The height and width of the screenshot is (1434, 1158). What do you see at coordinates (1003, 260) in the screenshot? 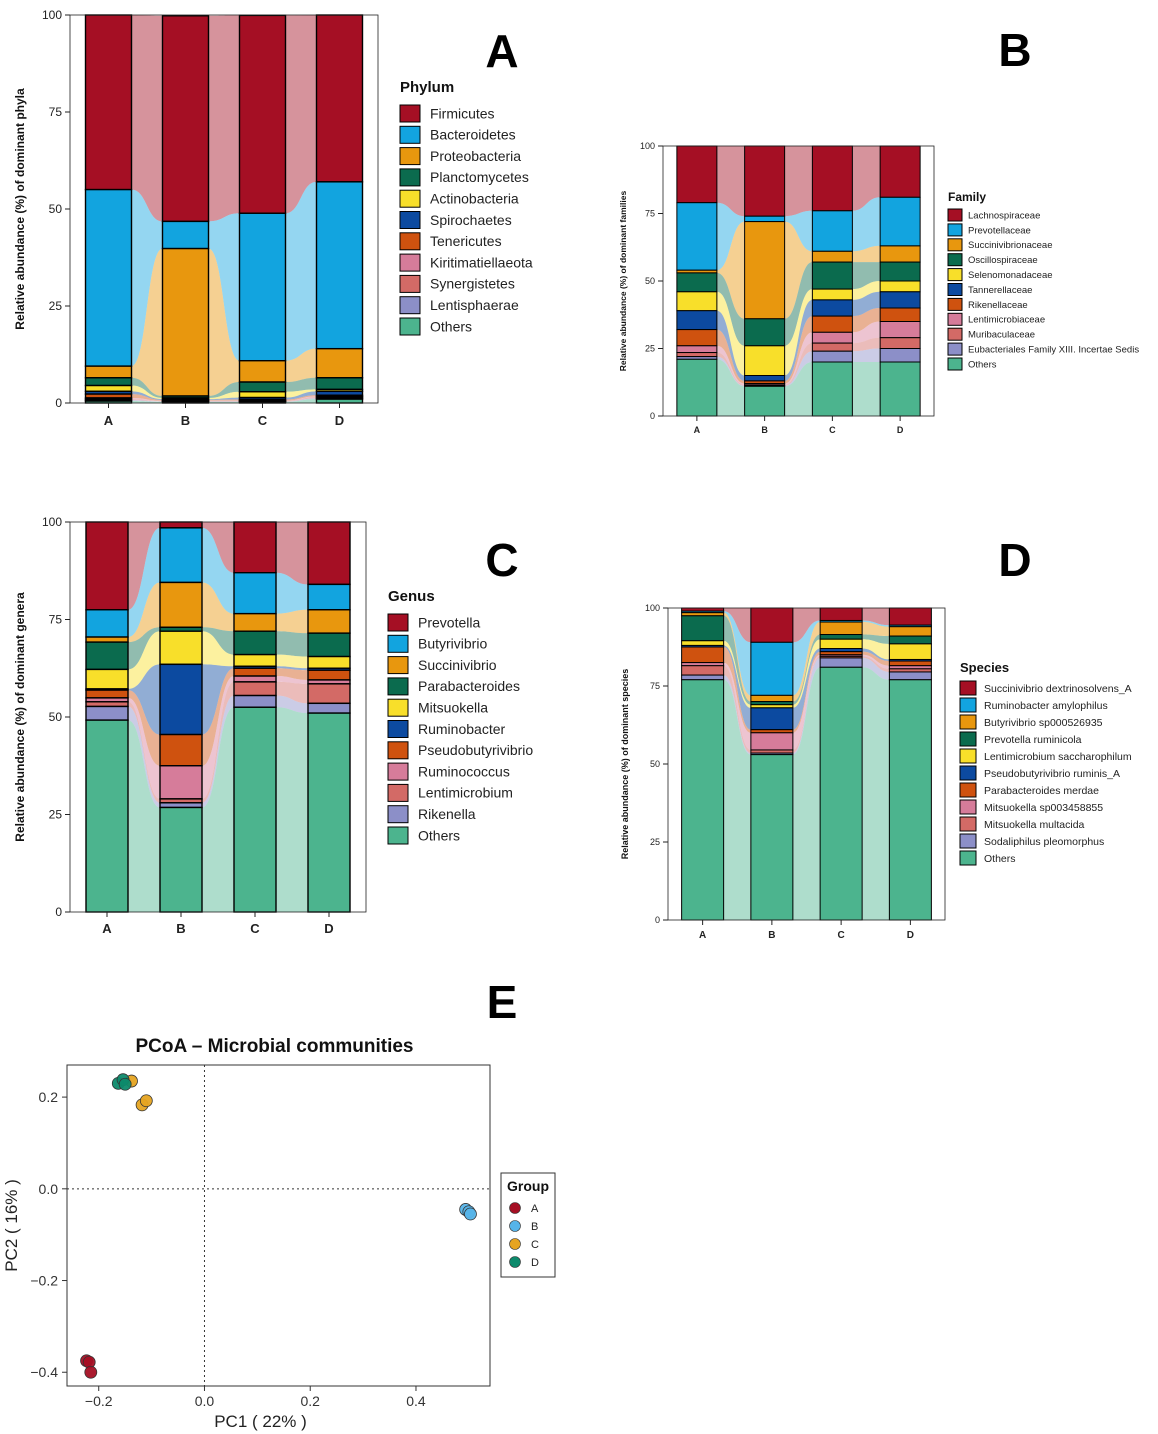
I see `legend-label: Oscillospiraceae` at bounding box center [1003, 260].